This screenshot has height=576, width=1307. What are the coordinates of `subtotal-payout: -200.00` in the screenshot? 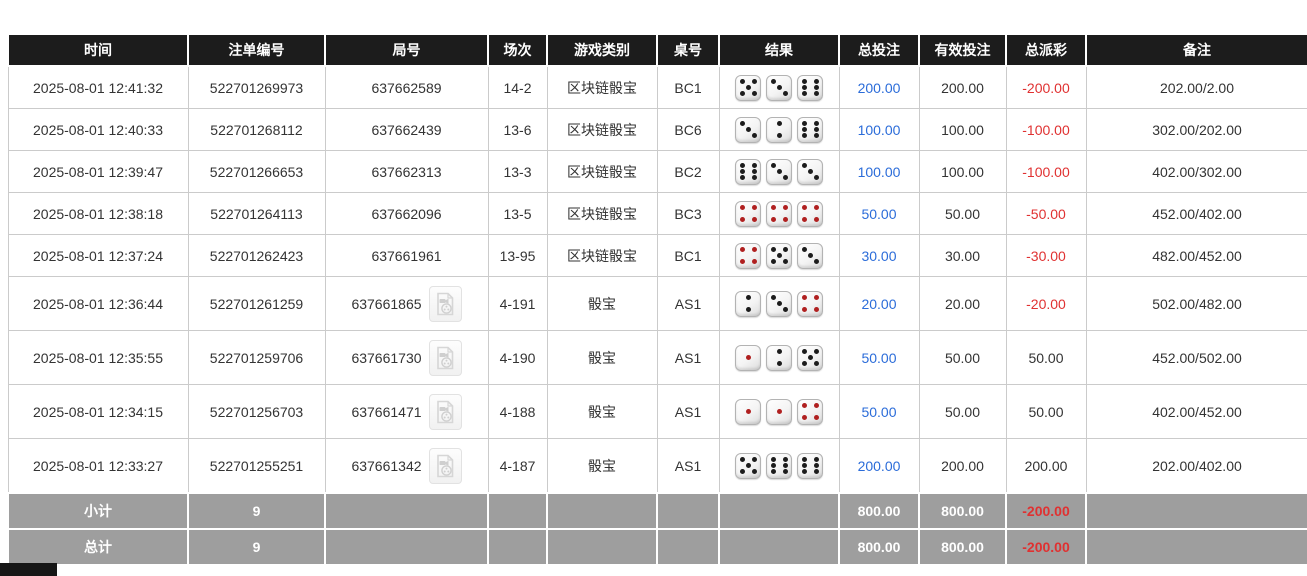 It's located at (1046, 511).